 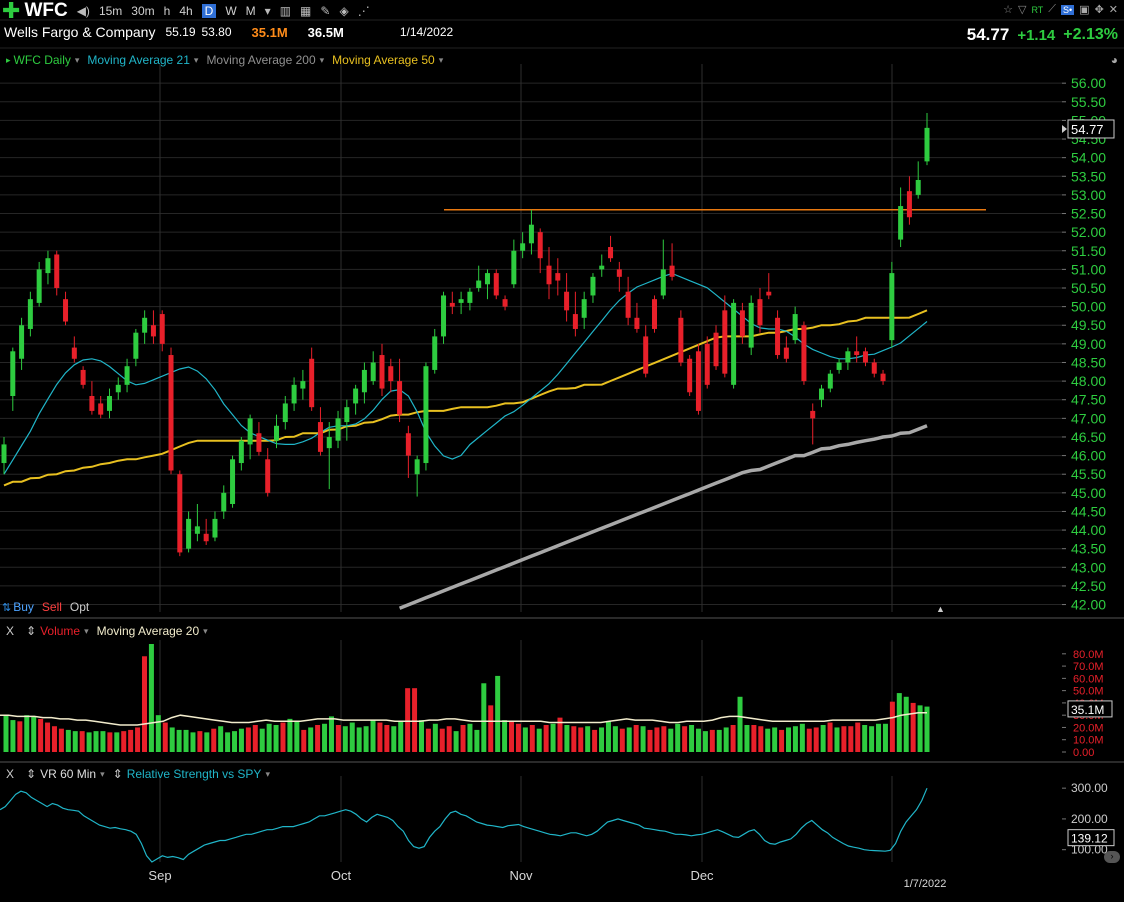 I want to click on collapse-up-icon: ▲, so click(x=940, y=609).